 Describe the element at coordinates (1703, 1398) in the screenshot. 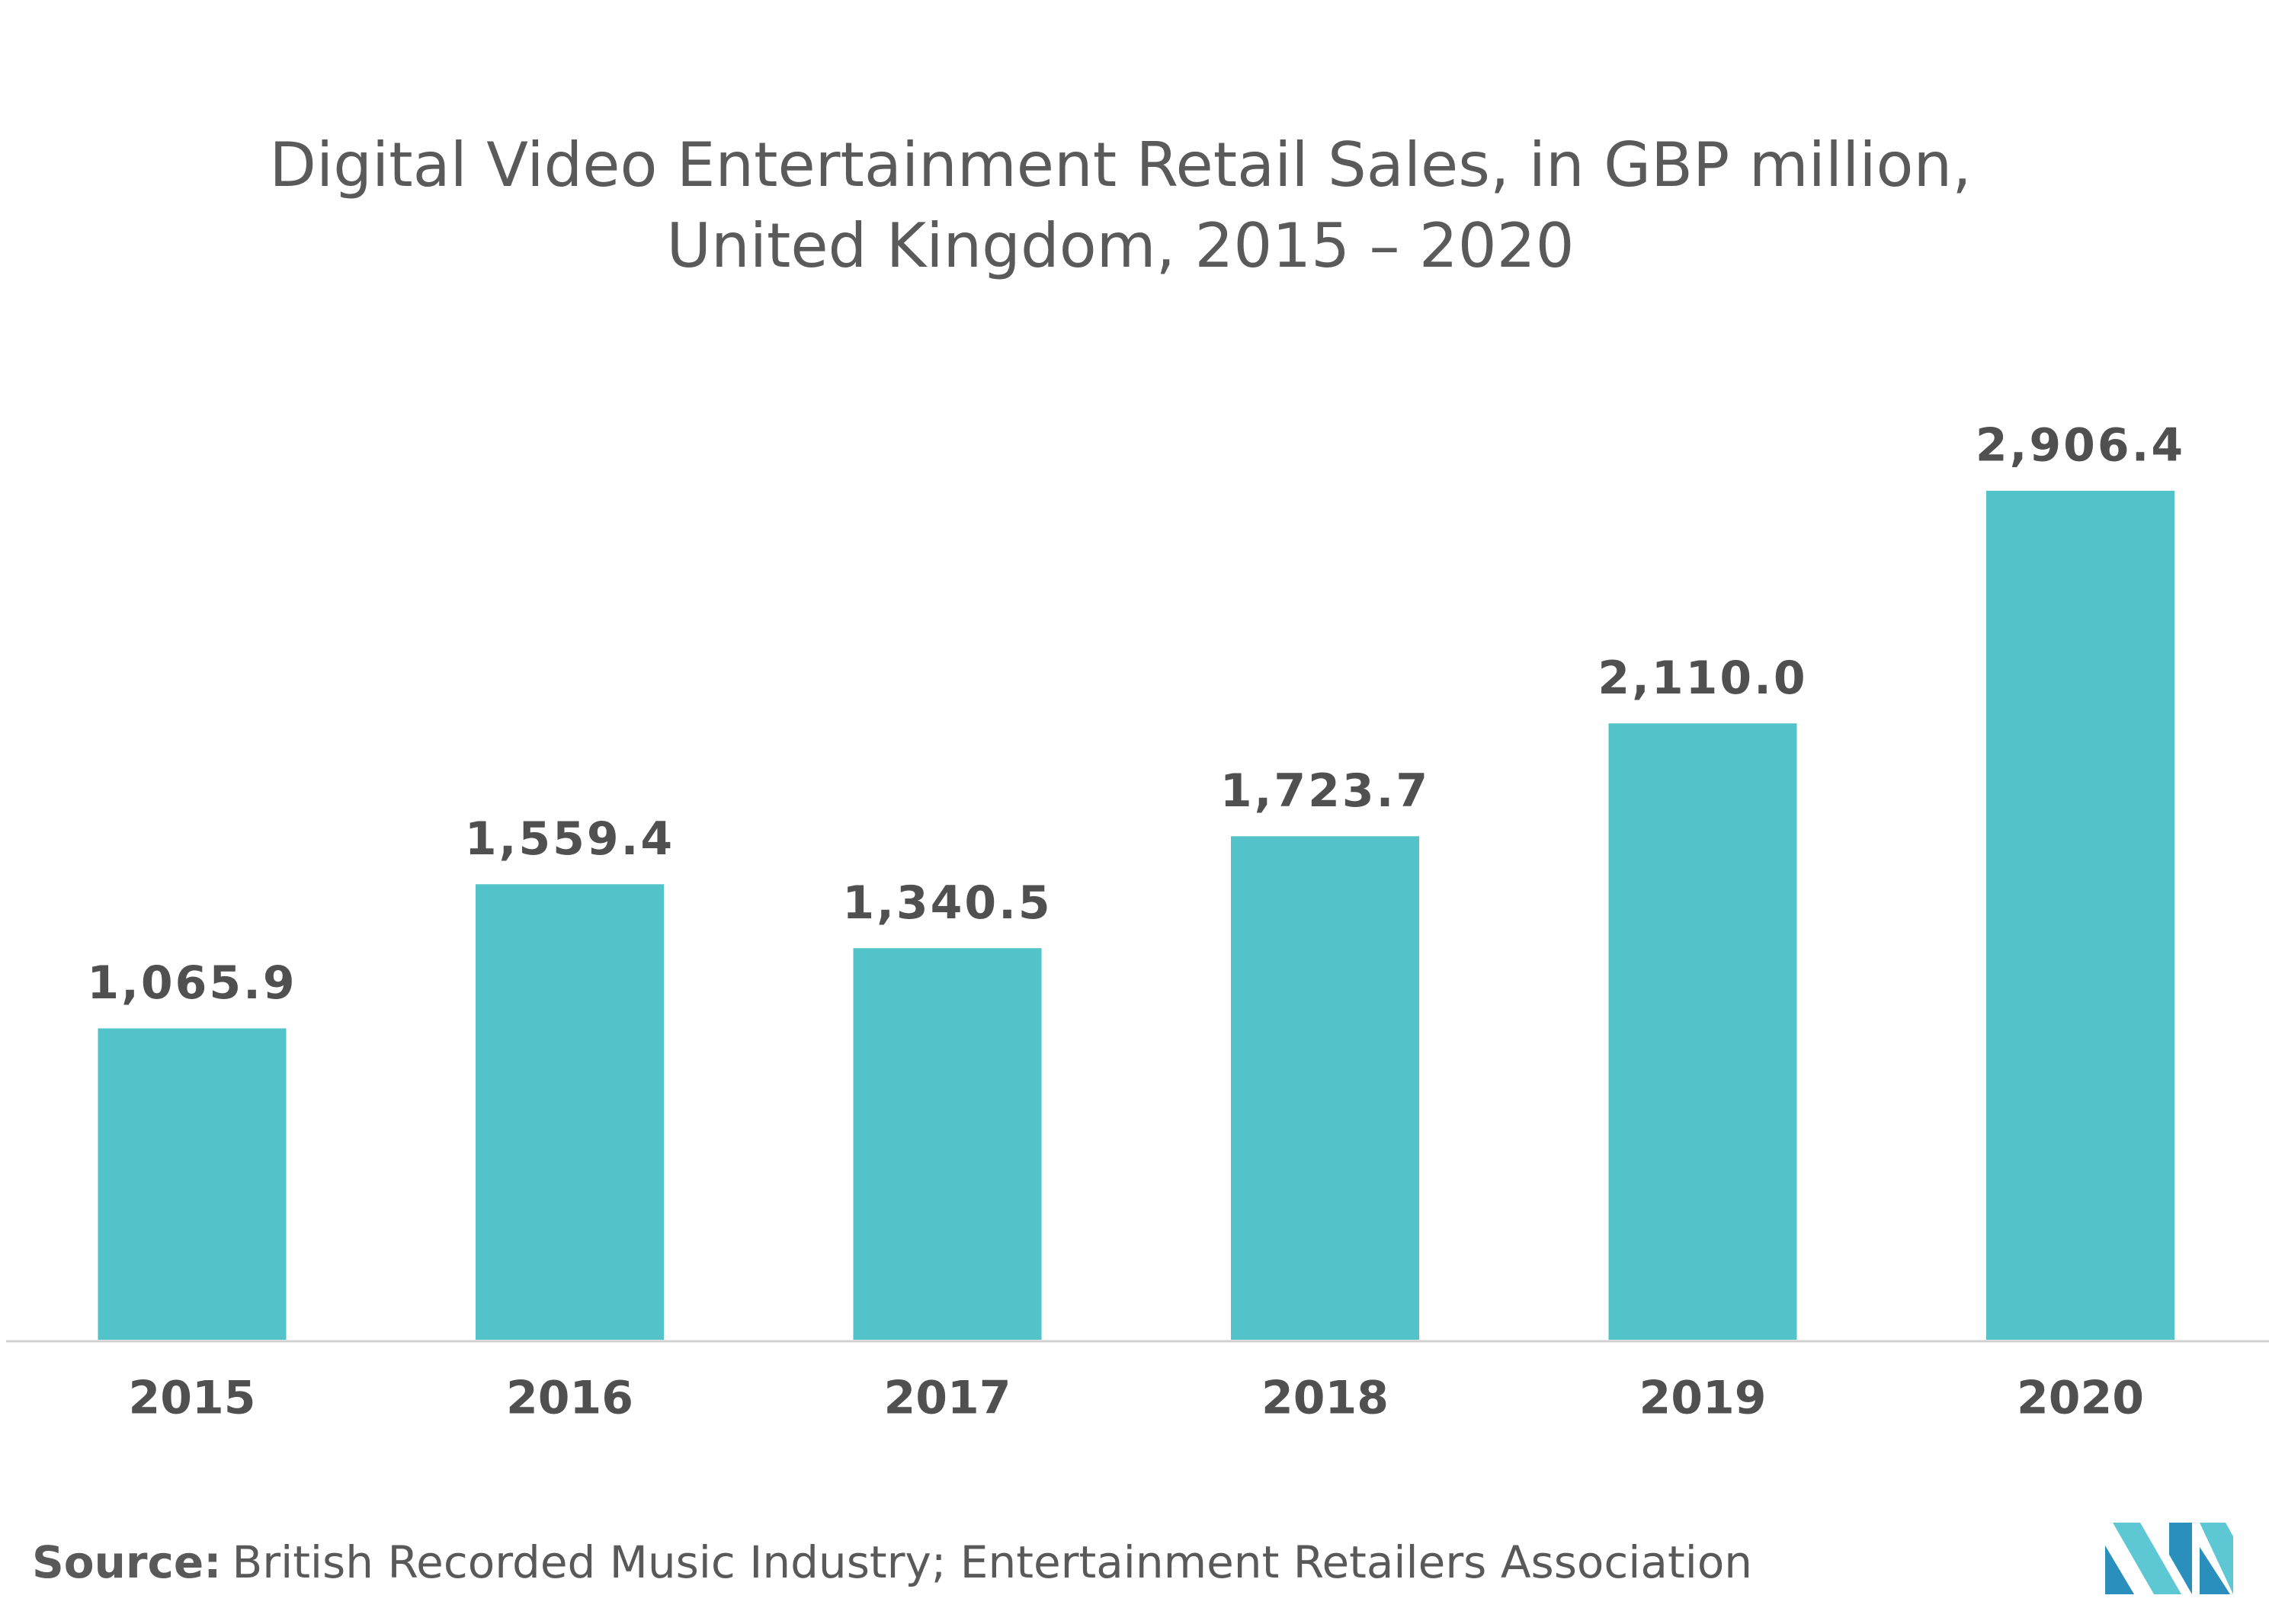

I see `x-tick-label: 2019` at that location.